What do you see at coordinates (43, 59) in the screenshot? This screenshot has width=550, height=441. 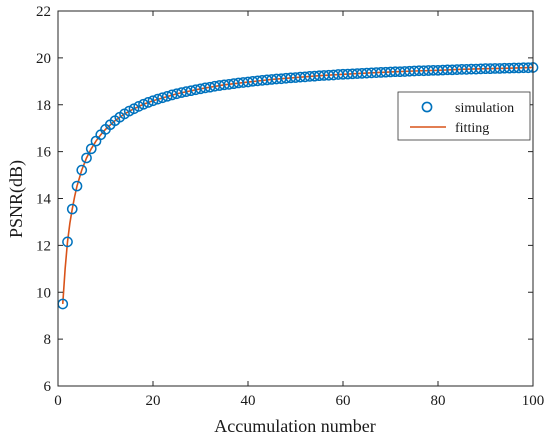 I see `y-tick-label: 20` at bounding box center [43, 59].